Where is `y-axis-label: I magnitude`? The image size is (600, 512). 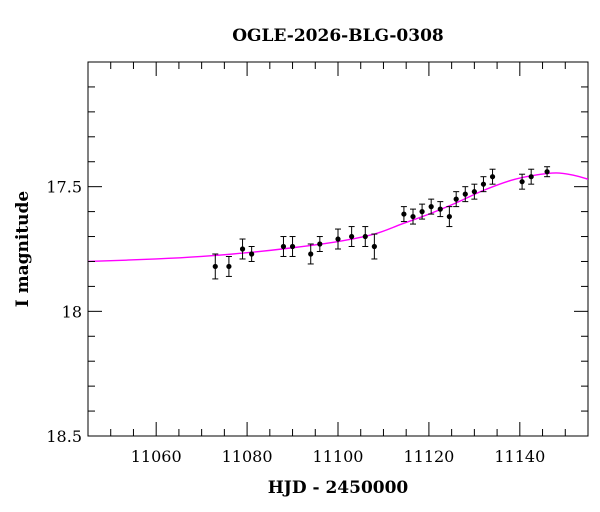
y-axis-label: I magnitude is located at coordinates (23, 249).